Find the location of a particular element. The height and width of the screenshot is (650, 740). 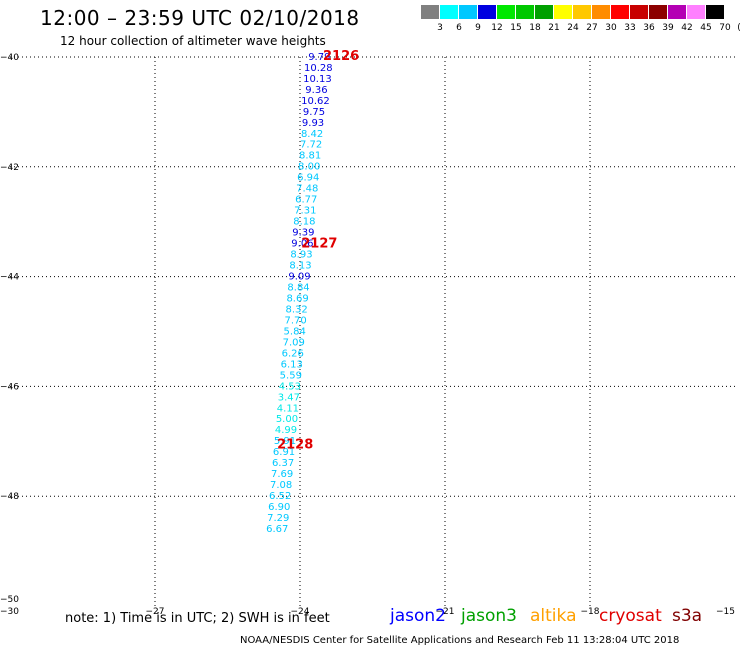

wave-height-point: 10.13 is located at coordinates (317, 79).